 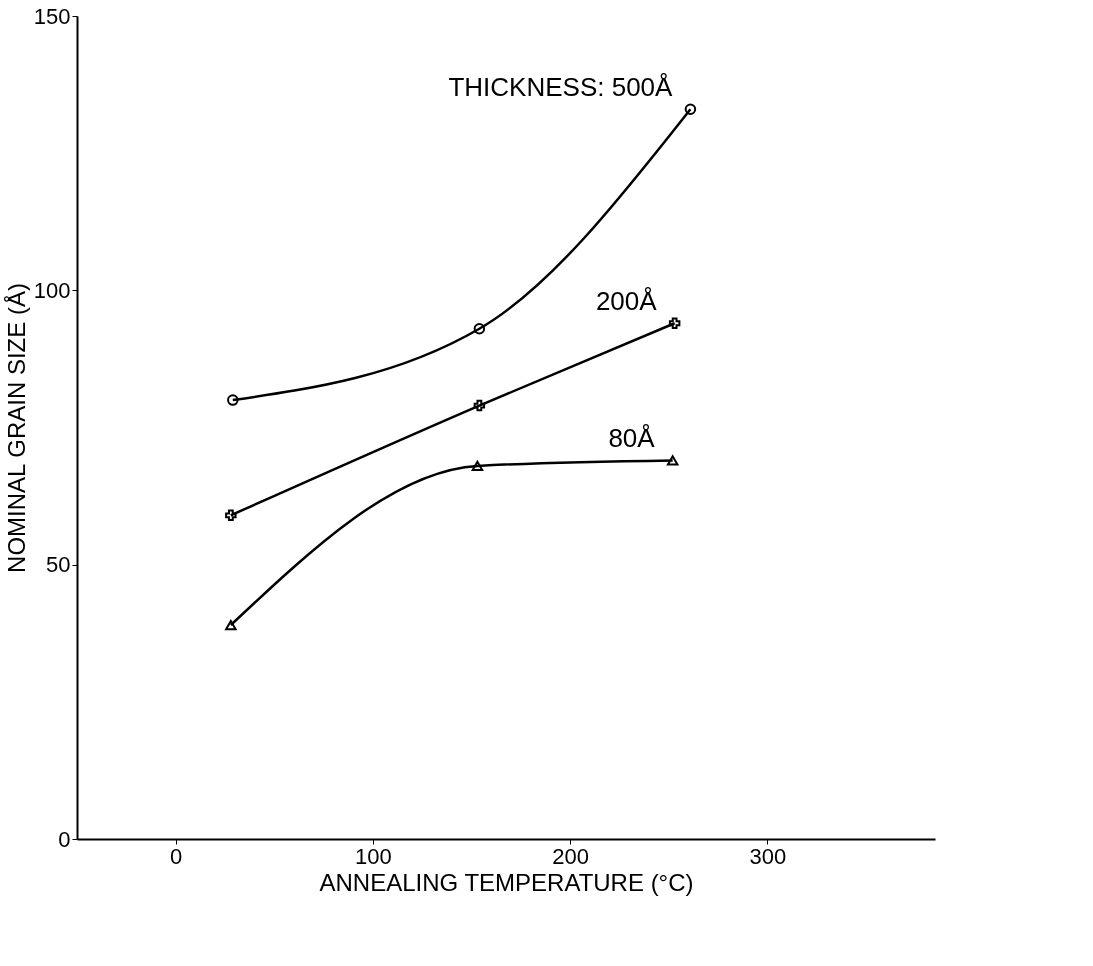 I want to click on x-tick-label: 0, so click(x=176, y=856).